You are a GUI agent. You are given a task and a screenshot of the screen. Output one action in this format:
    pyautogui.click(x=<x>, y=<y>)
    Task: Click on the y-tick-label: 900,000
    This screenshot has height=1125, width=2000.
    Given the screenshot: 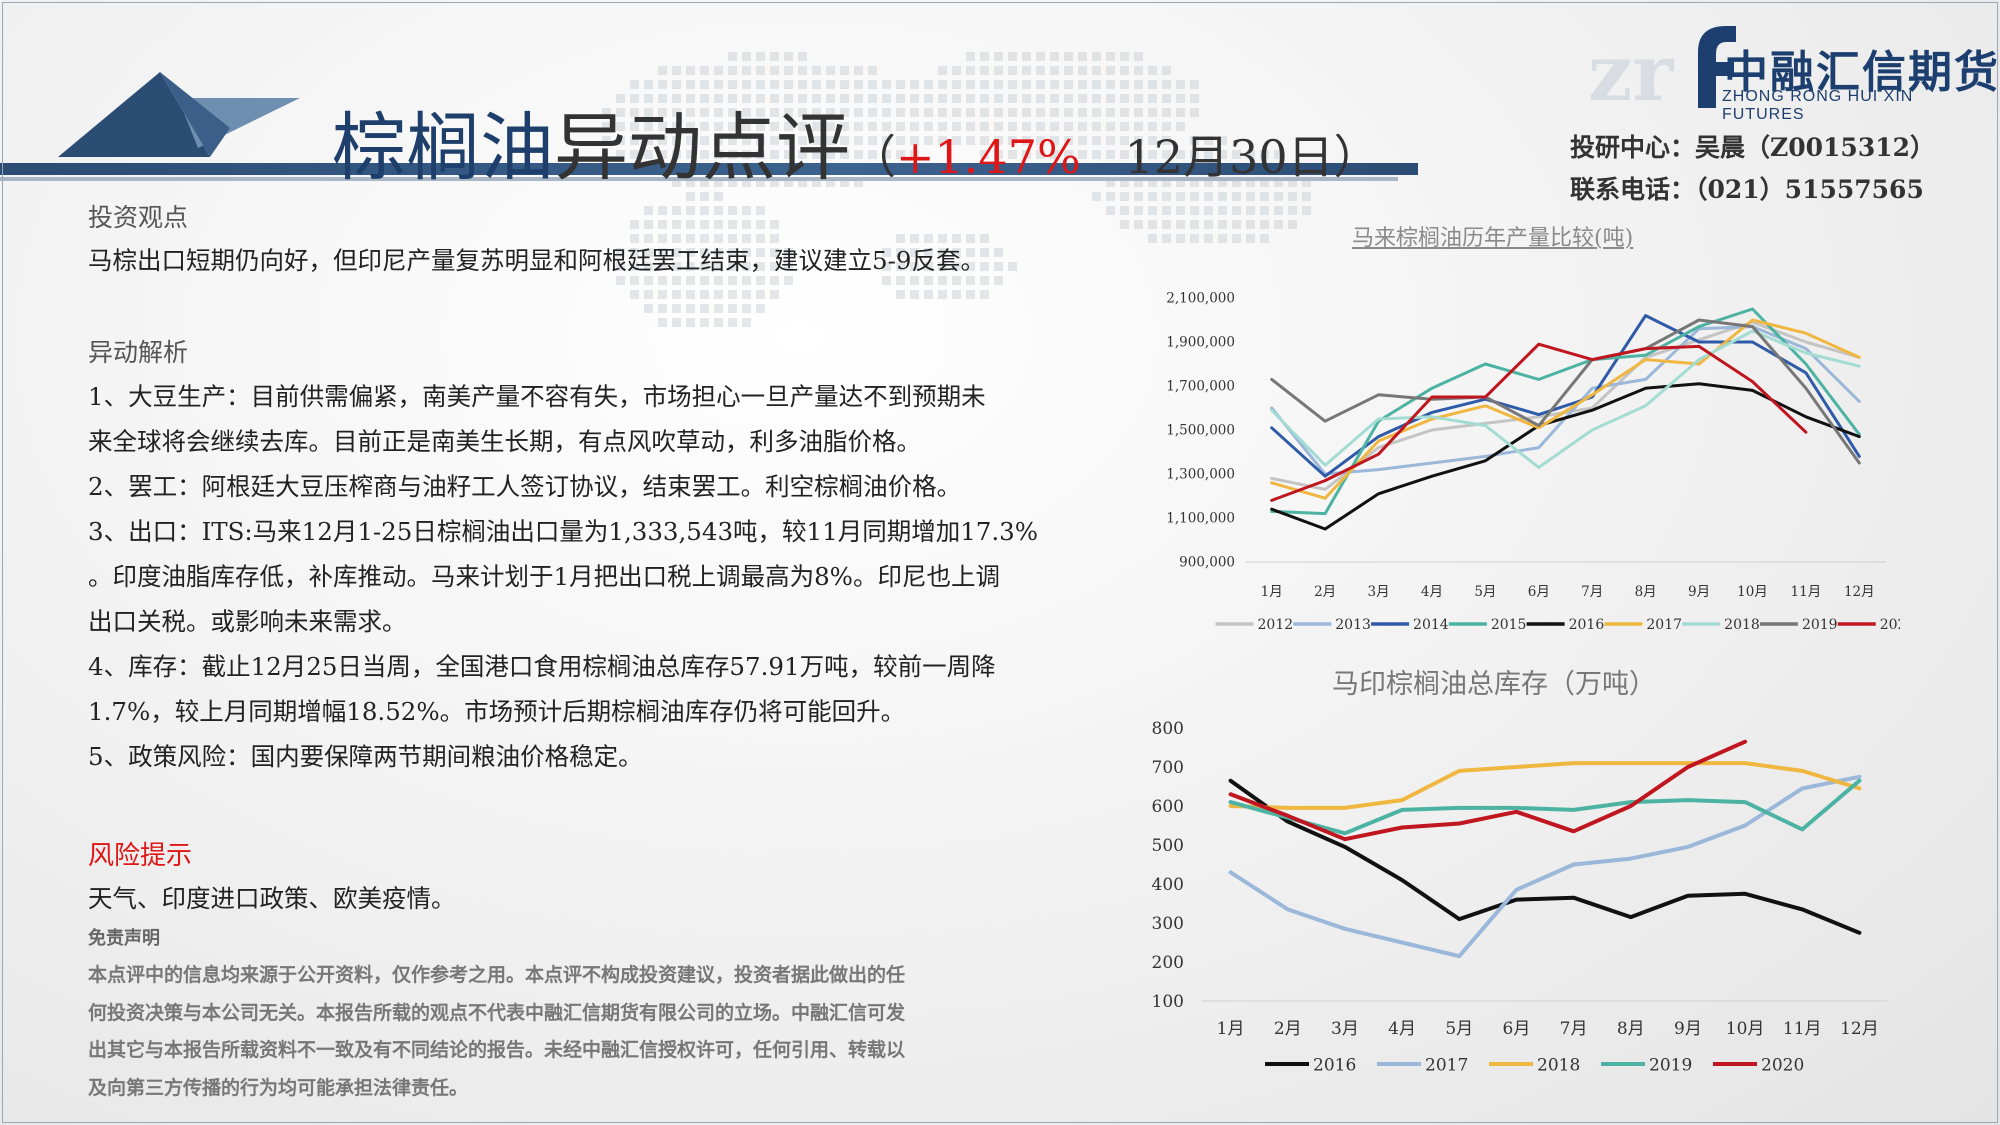 What is the action you would take?
    pyautogui.click(x=1207, y=563)
    